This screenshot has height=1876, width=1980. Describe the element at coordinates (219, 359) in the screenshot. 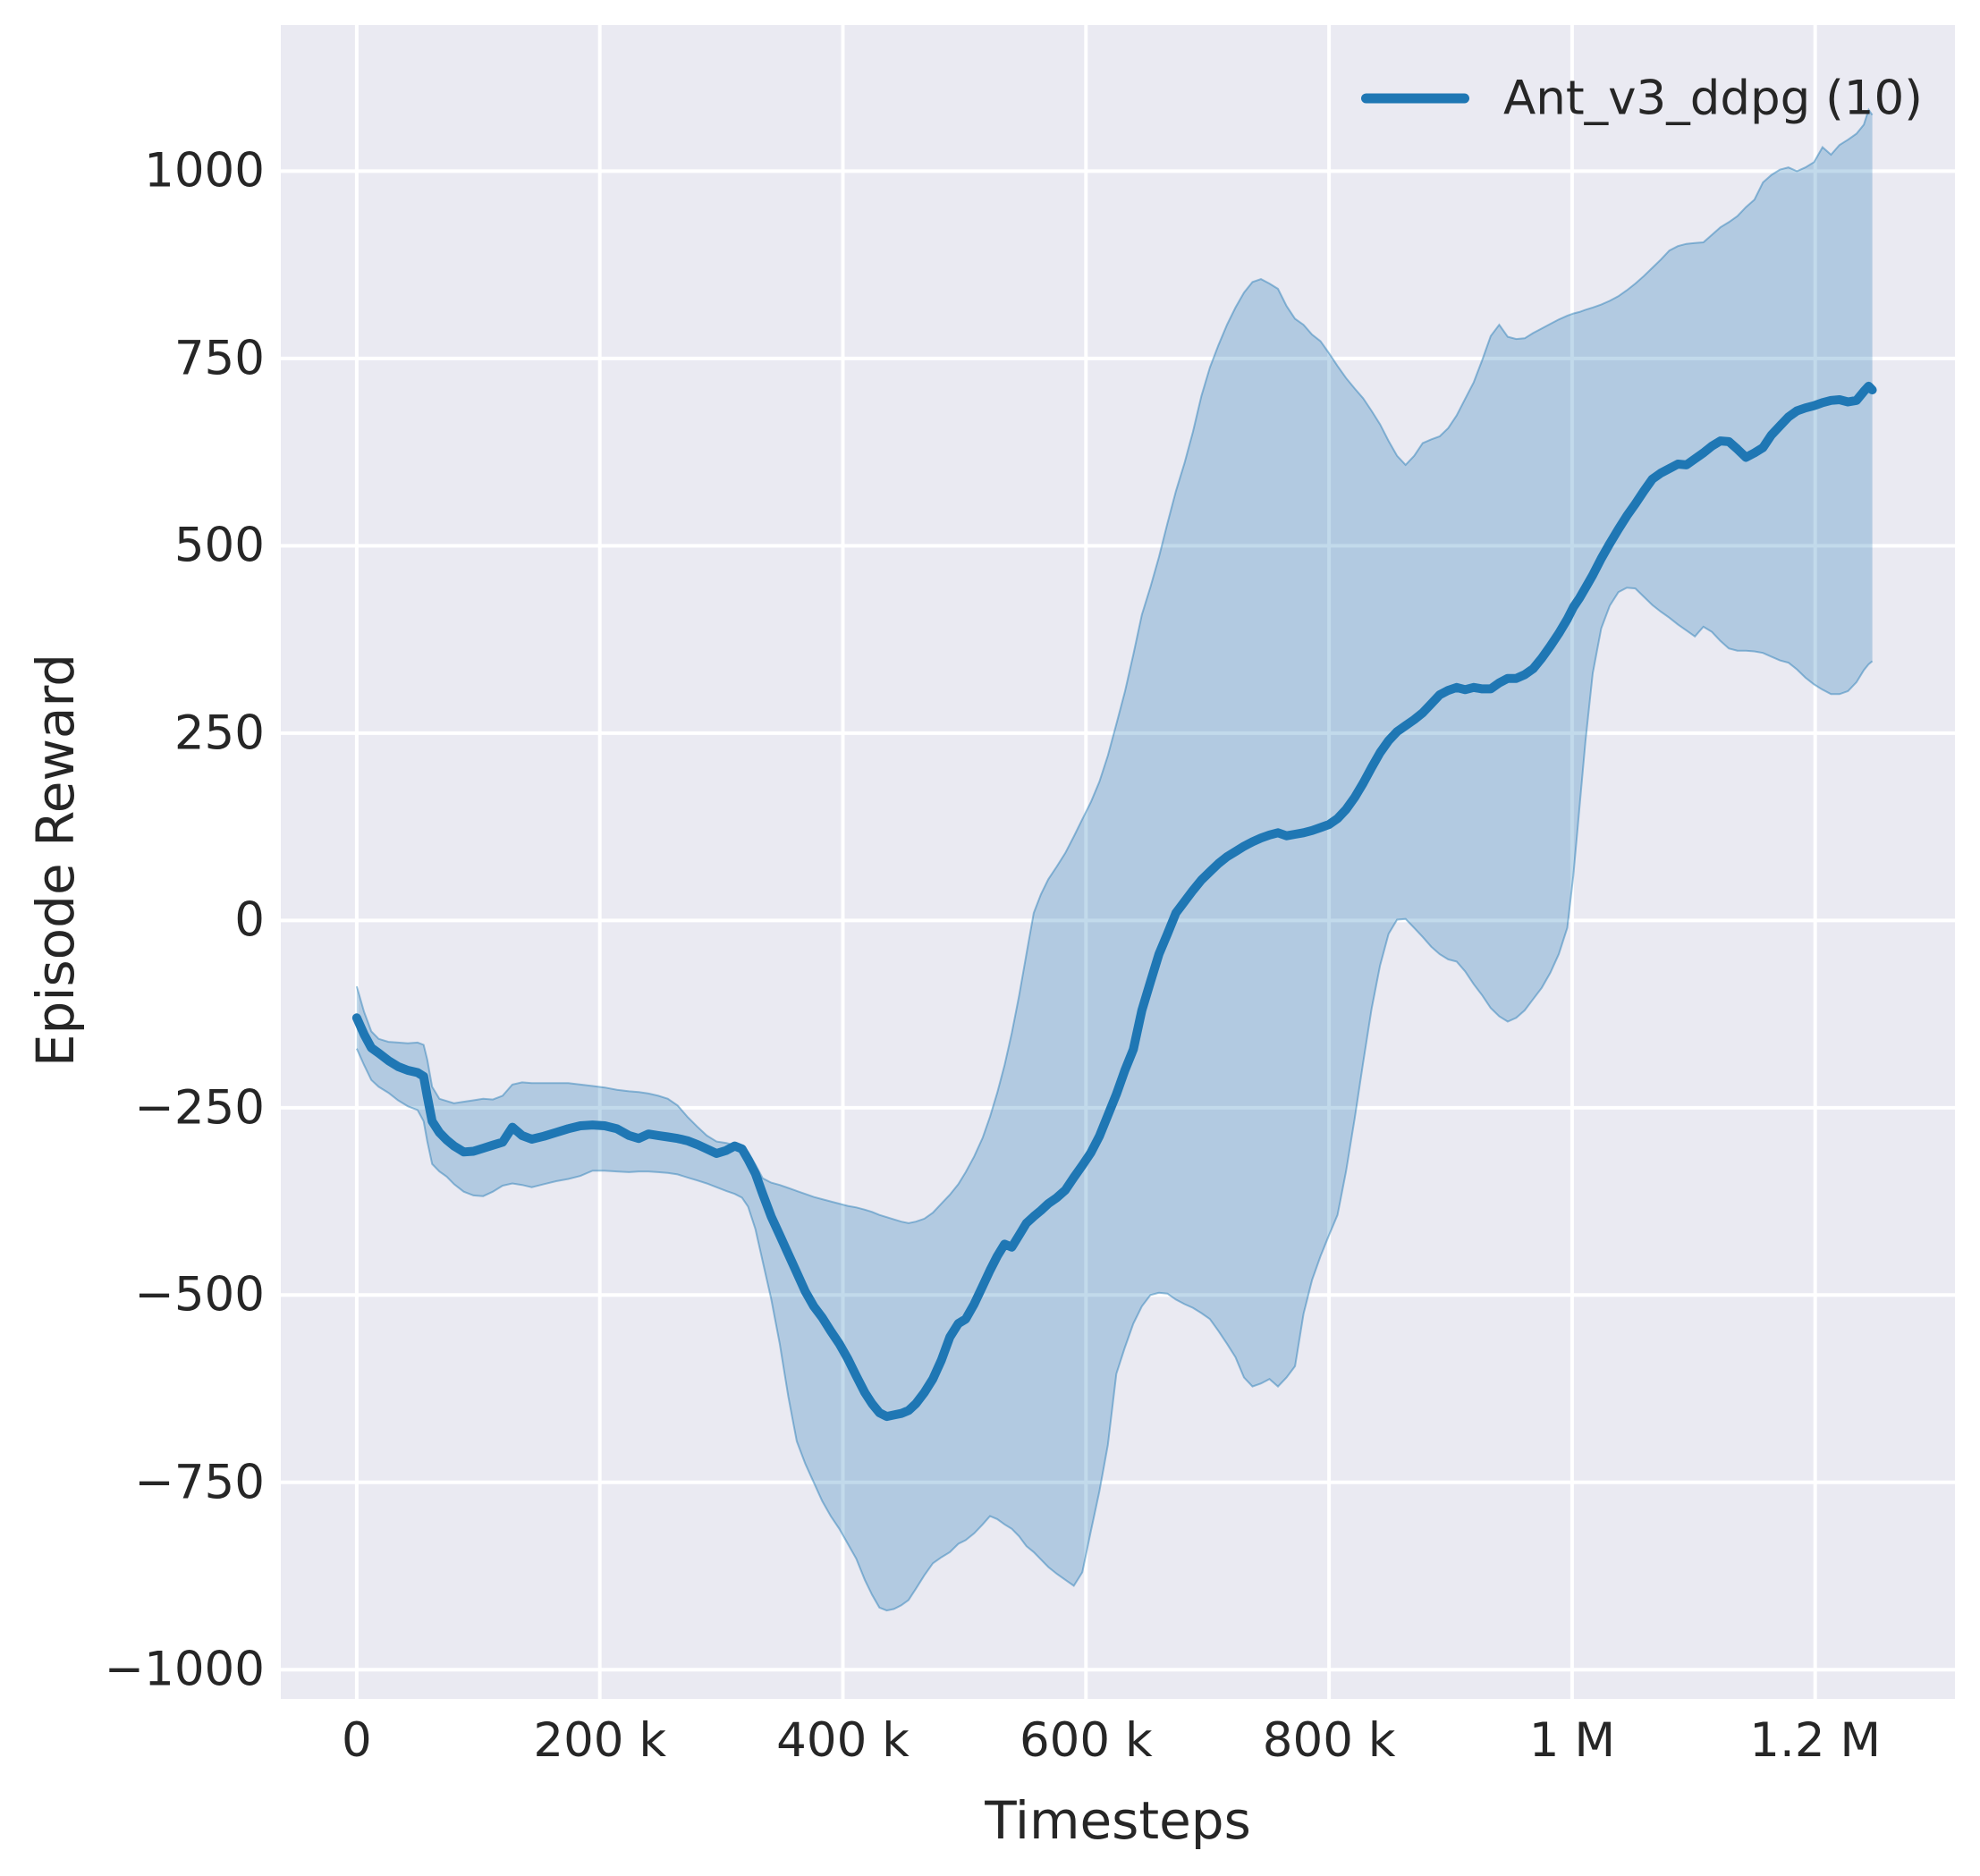

I see `y-tick-label: 750` at that location.